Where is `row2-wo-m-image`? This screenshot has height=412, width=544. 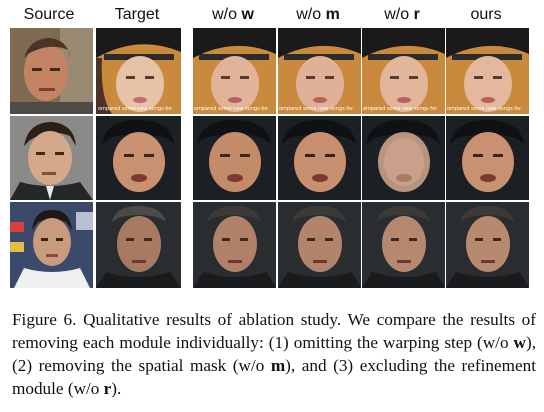 row2-wo-m-image is located at coordinates (319, 158).